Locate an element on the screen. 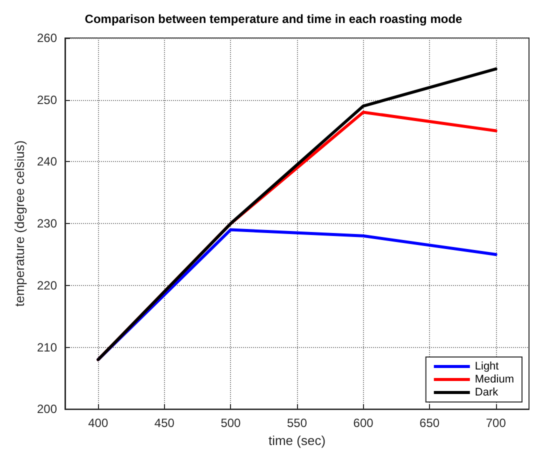 This screenshot has width=547, height=452. y-tick-label: 250 is located at coordinates (47, 99).